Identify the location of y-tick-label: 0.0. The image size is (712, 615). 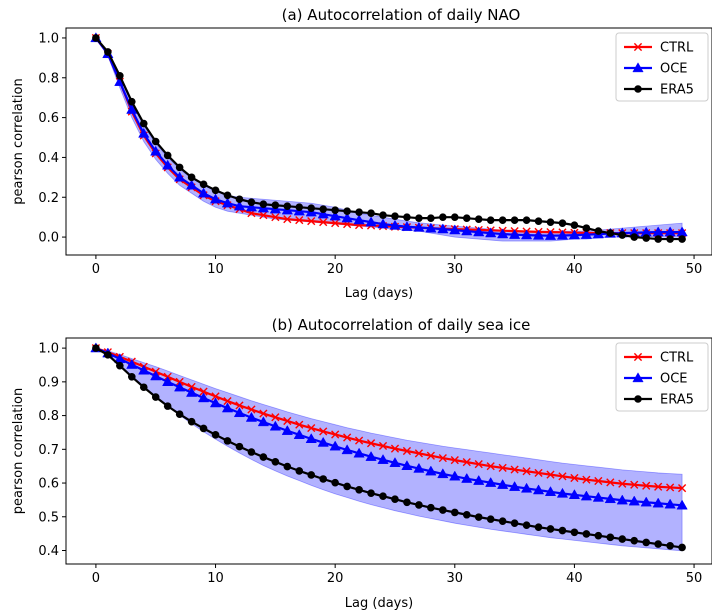
(48, 238).